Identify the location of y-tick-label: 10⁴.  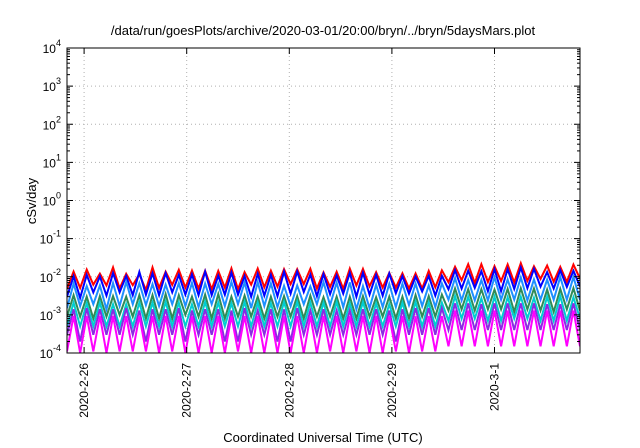
(52, 47).